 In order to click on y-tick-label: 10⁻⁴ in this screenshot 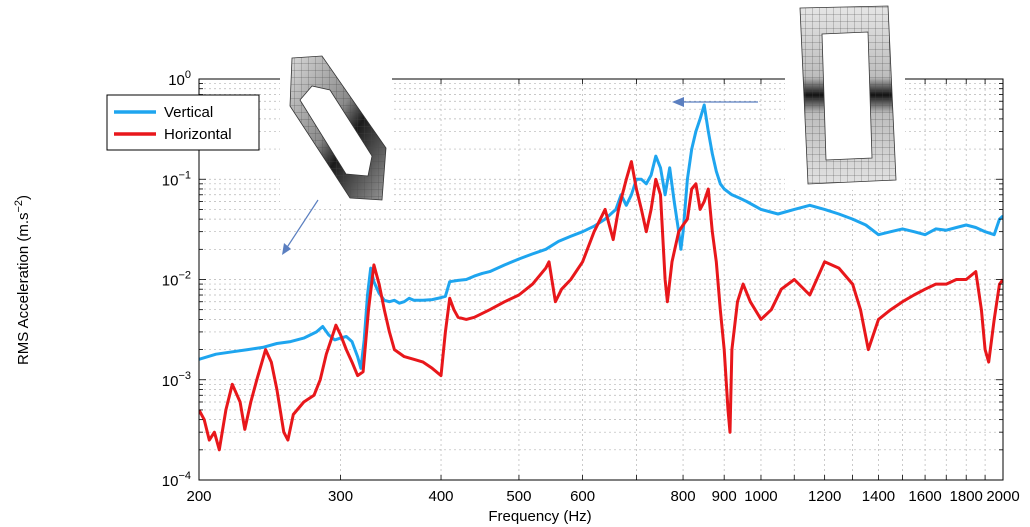, I will do `click(176, 480)`.